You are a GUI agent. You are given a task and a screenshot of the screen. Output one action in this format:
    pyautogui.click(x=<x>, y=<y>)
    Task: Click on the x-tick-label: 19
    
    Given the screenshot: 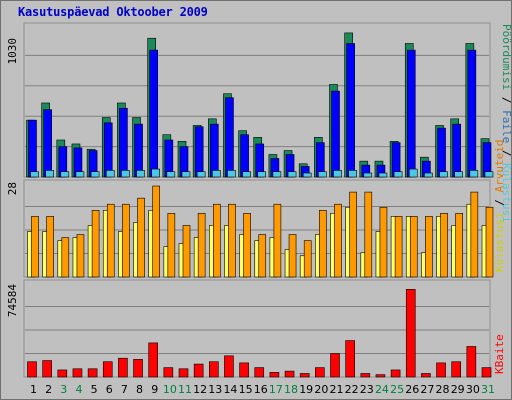 What is the action you would take?
    pyautogui.click(x=306, y=389)
    